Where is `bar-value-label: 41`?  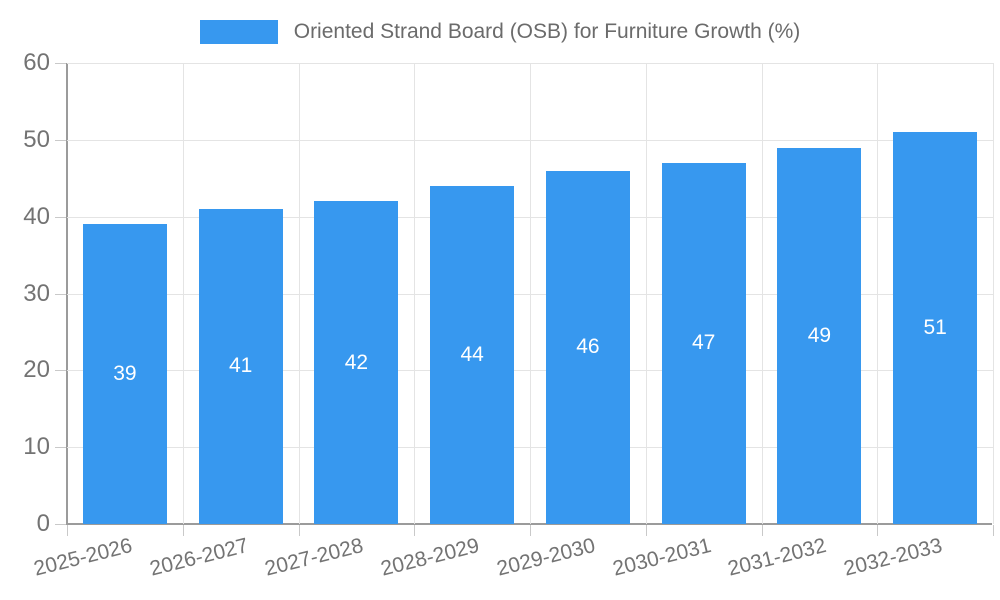 bar-value-label: 41 is located at coordinates (240, 366).